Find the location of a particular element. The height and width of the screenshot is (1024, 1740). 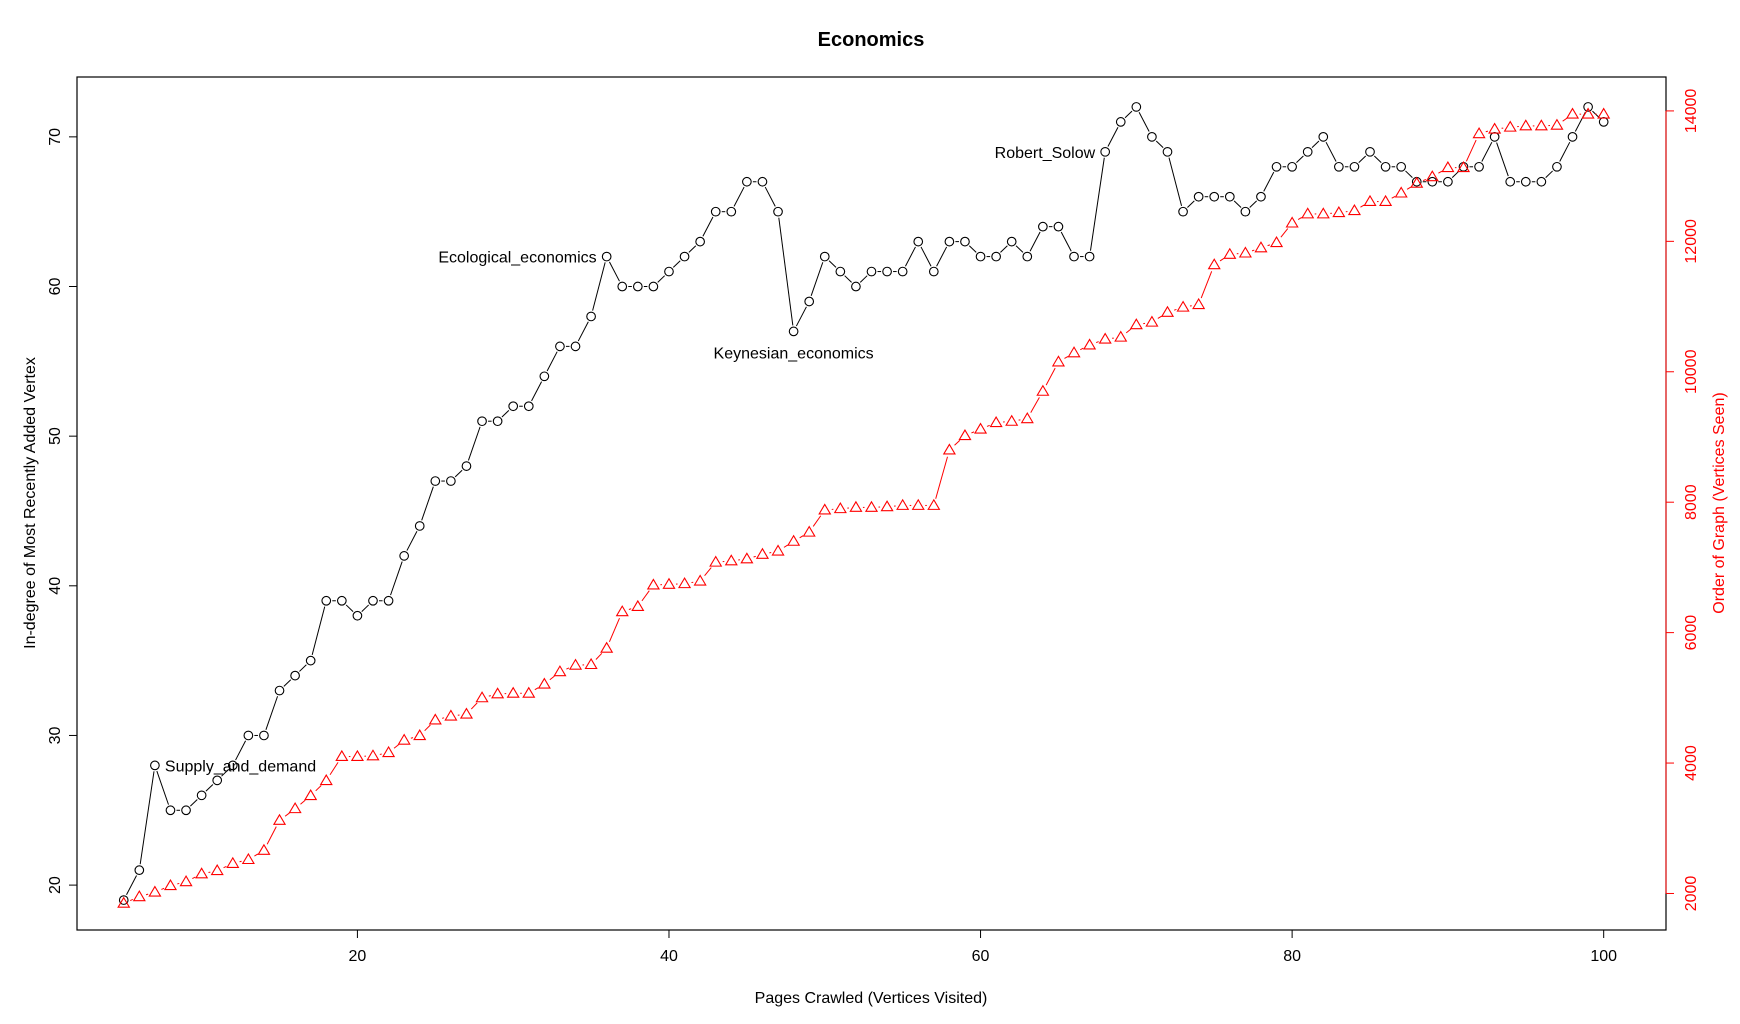

annotation-label: Ecological_economics is located at coordinates (517, 258).